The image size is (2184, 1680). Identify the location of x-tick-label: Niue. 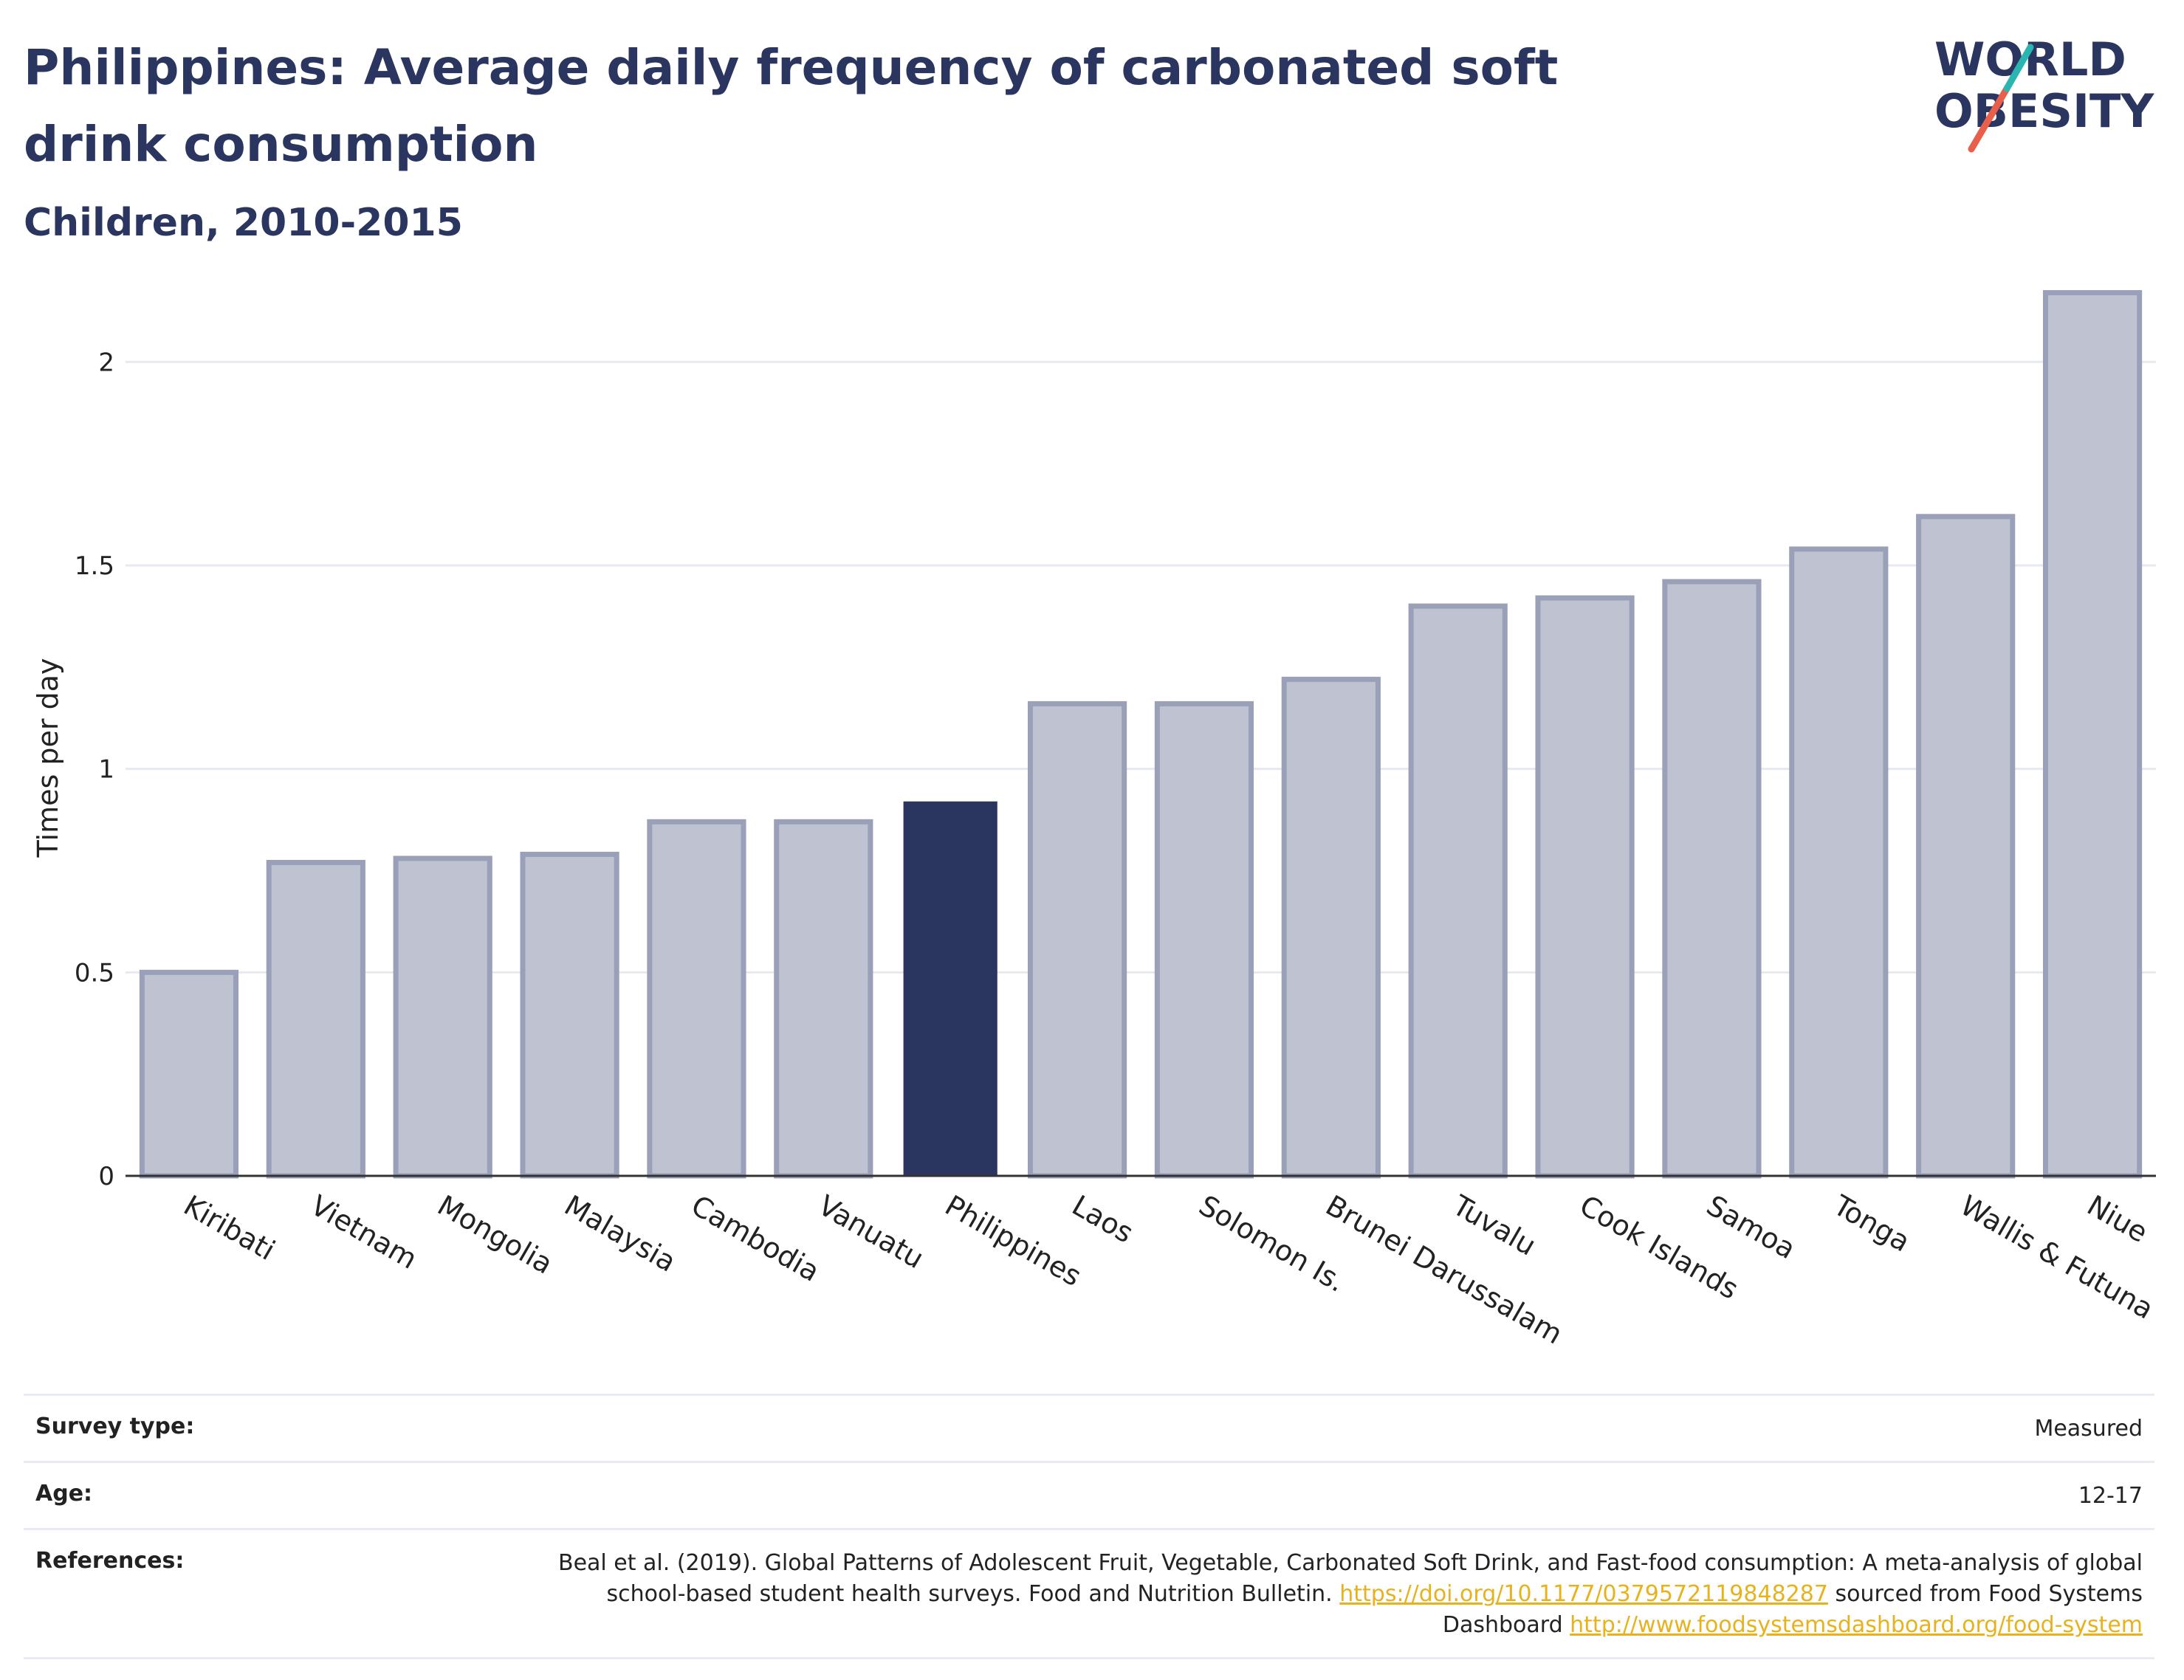
(2118, 1219).